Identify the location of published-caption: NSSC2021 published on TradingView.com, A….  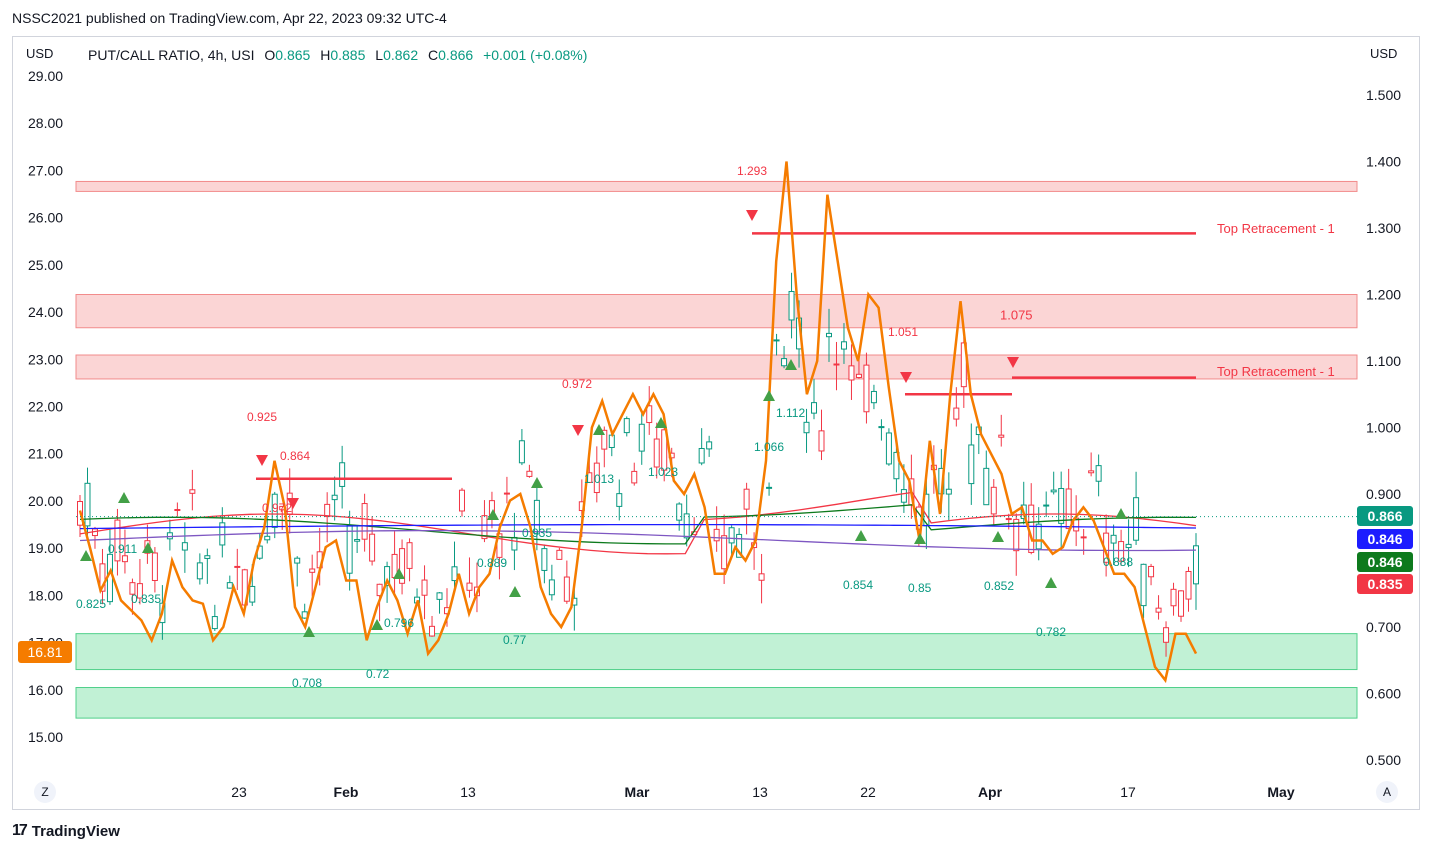
(229, 18).